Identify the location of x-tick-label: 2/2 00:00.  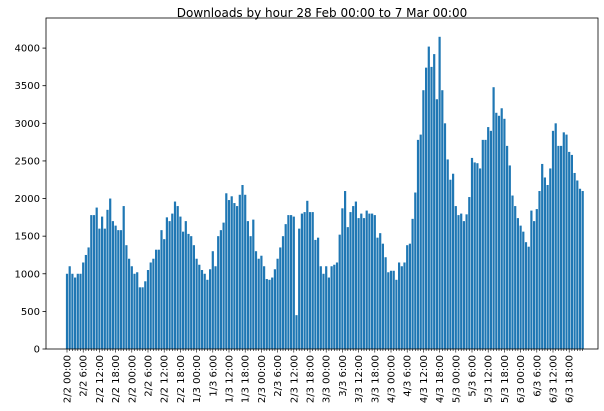
(132, 379).